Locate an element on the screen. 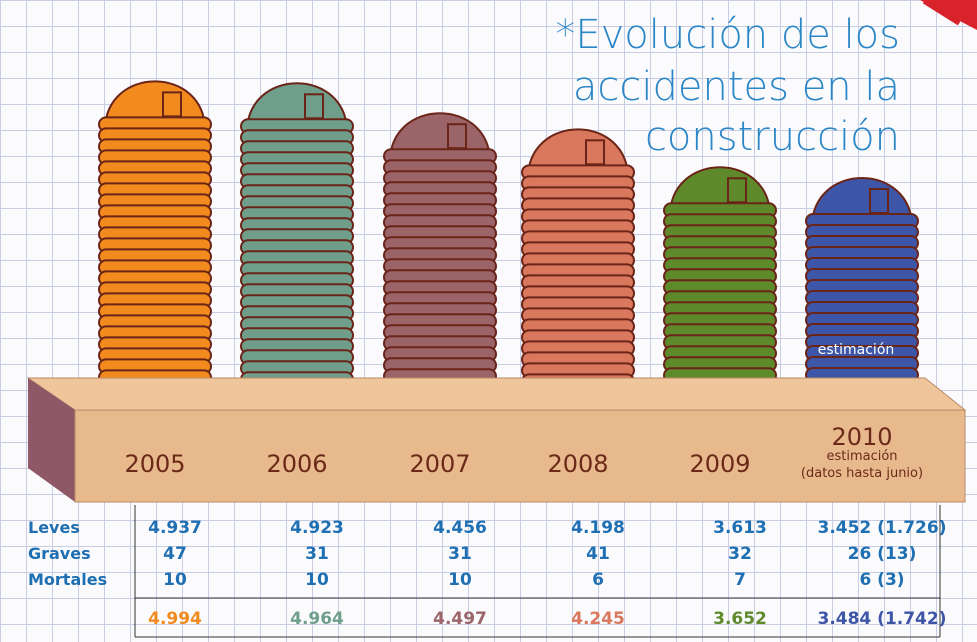 Image resolution: width=977 pixels, height=642 pixels. table-cell: 4.456 is located at coordinates (460, 528).